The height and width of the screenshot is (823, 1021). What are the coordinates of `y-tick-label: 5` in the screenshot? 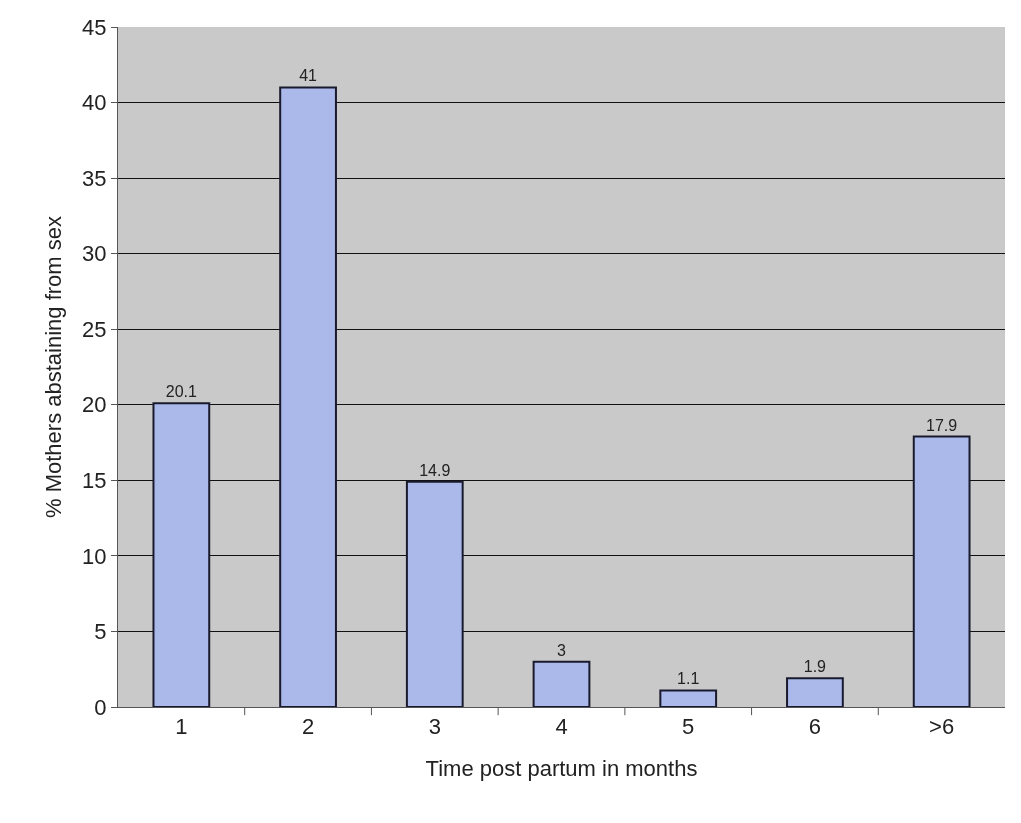 It's located at (100, 632).